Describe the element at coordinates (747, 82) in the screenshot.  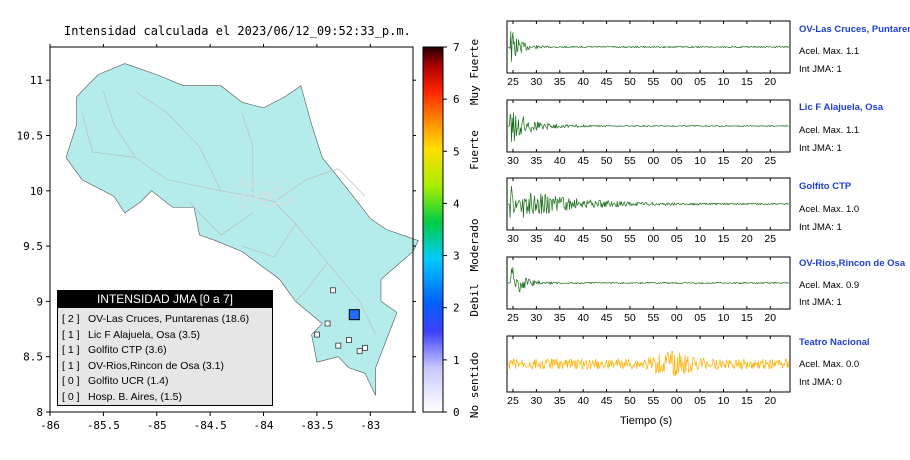
I see `trace-tick-label: 15` at that location.